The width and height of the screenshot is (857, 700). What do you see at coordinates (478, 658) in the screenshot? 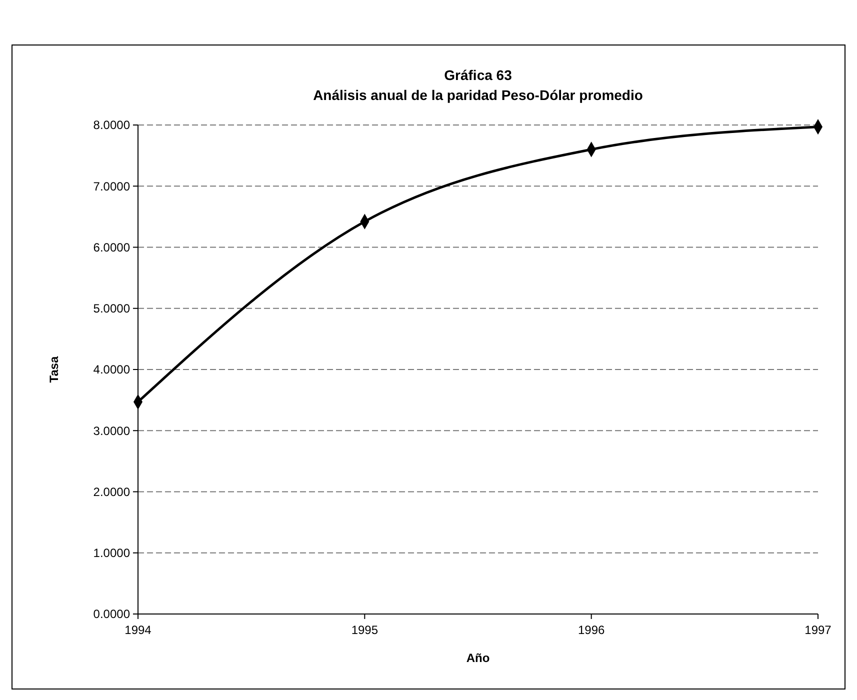
I see `x-axis-title: Año` at bounding box center [478, 658].